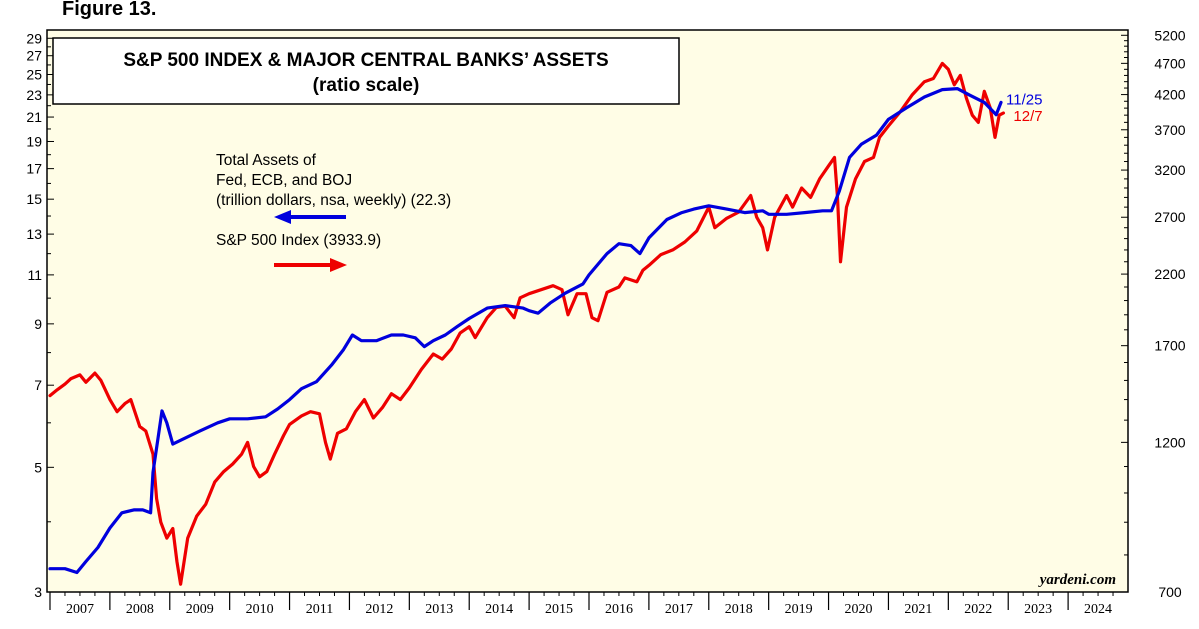 The width and height of the screenshot is (1199, 629). Describe the element at coordinates (298, 240) in the screenshot. I see `legend-sp500-label: S&P 500 Index (3933.9)` at that location.